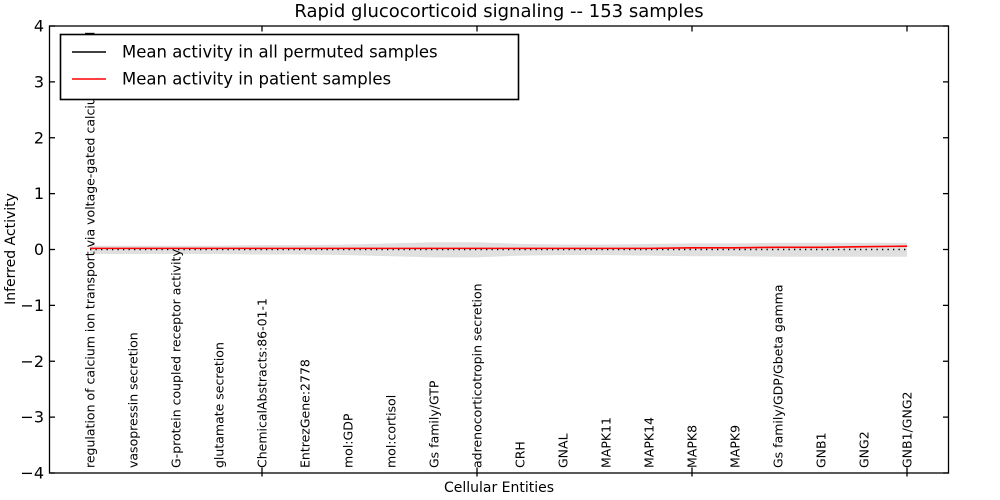 This screenshot has width=1000, height=500. What do you see at coordinates (864, 449) in the screenshot?
I see `x-tick-label: GNG2` at bounding box center [864, 449].